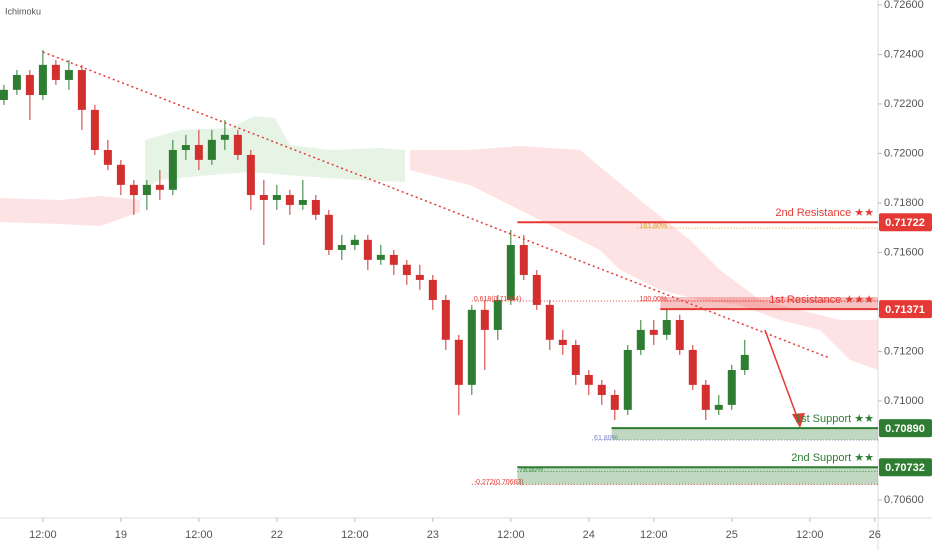  What do you see at coordinates (821, 300) in the screenshot?
I see `level-name: 1st Resistance ★★★` at bounding box center [821, 300].